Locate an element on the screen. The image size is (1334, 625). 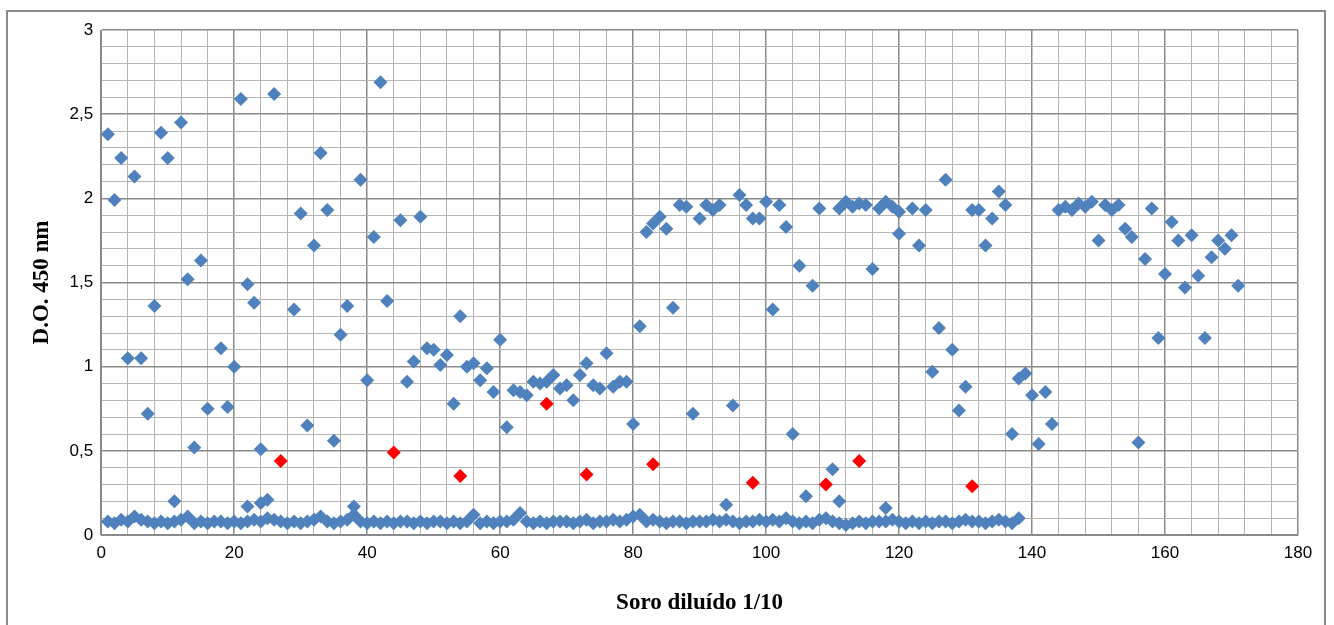
x-tick-label: 80 is located at coordinates (633, 552).